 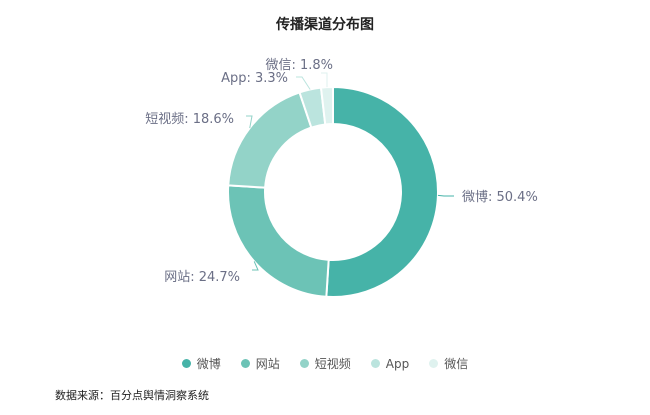 I want to click on legend-item-3: App, so click(x=390, y=363).